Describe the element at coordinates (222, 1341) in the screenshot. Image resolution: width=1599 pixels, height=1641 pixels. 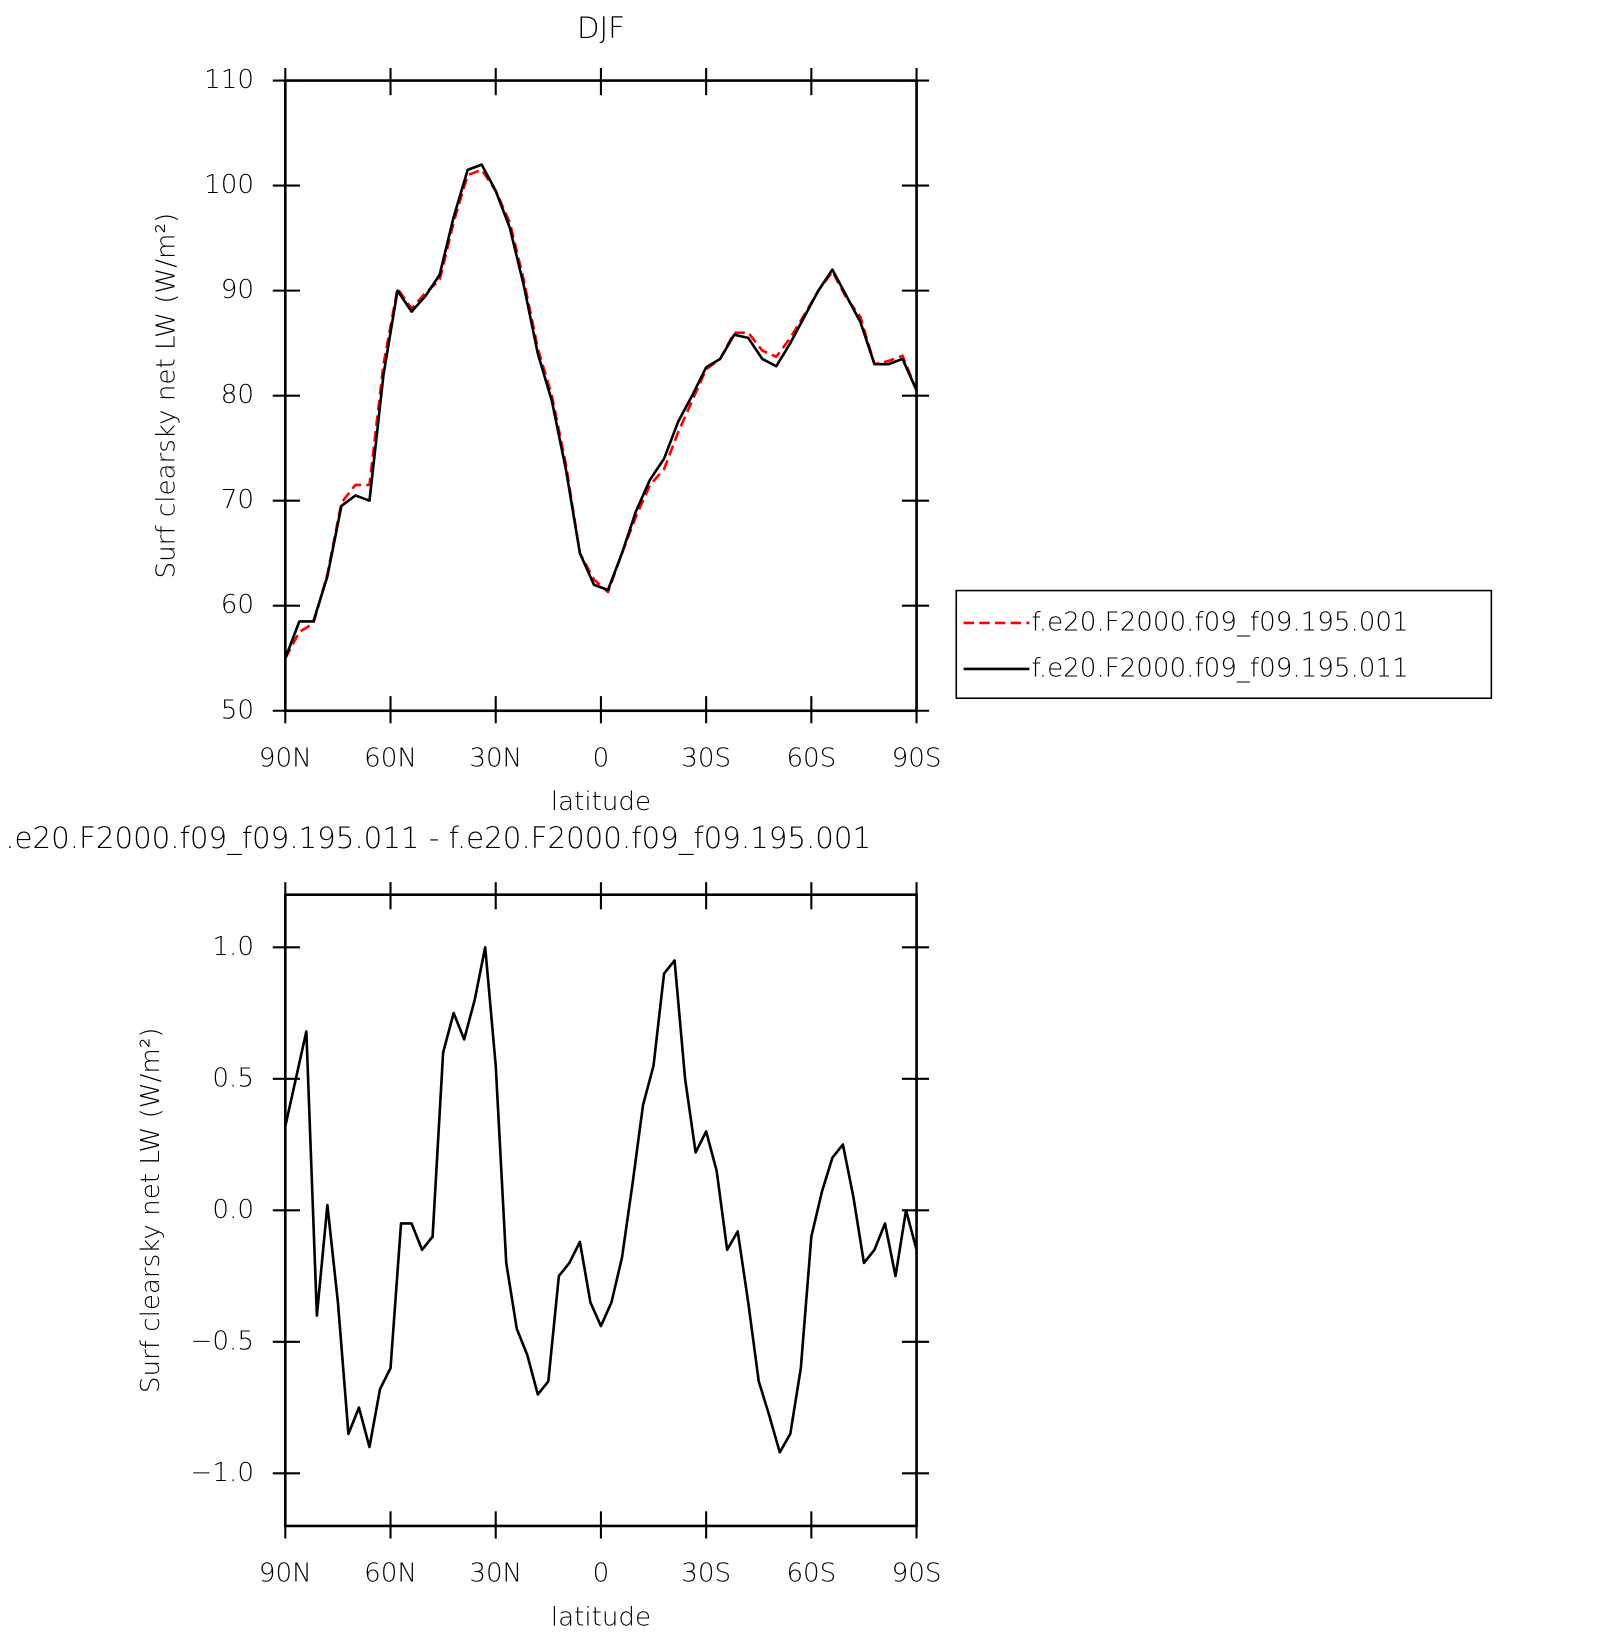
I see `y-tick-label: −0.5` at that location.